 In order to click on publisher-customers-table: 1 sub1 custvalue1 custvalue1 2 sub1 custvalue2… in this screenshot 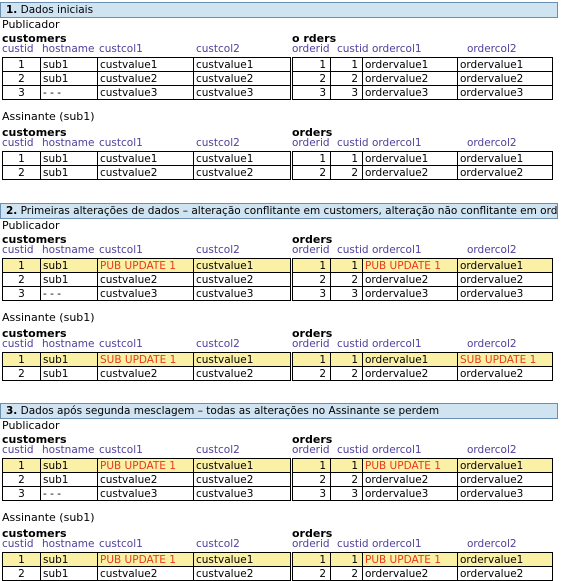, I will do `click(146, 78)`.